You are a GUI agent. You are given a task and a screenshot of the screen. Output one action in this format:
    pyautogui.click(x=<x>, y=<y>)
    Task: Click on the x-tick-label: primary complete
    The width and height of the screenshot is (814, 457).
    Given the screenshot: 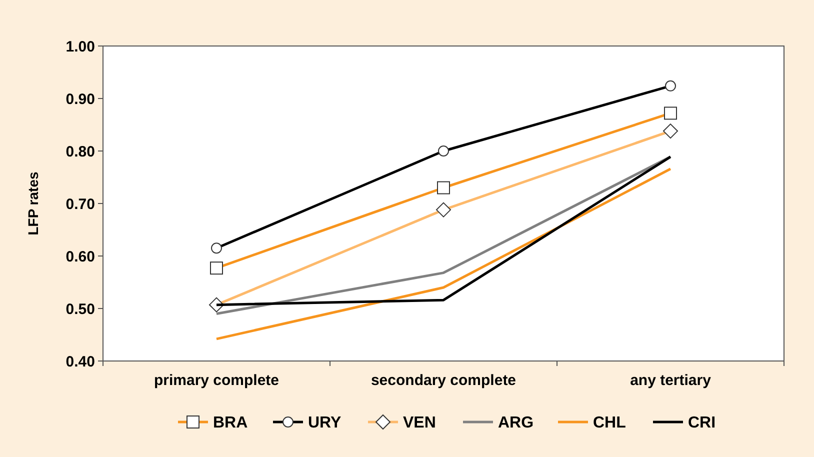 What is the action you would take?
    pyautogui.click(x=217, y=380)
    